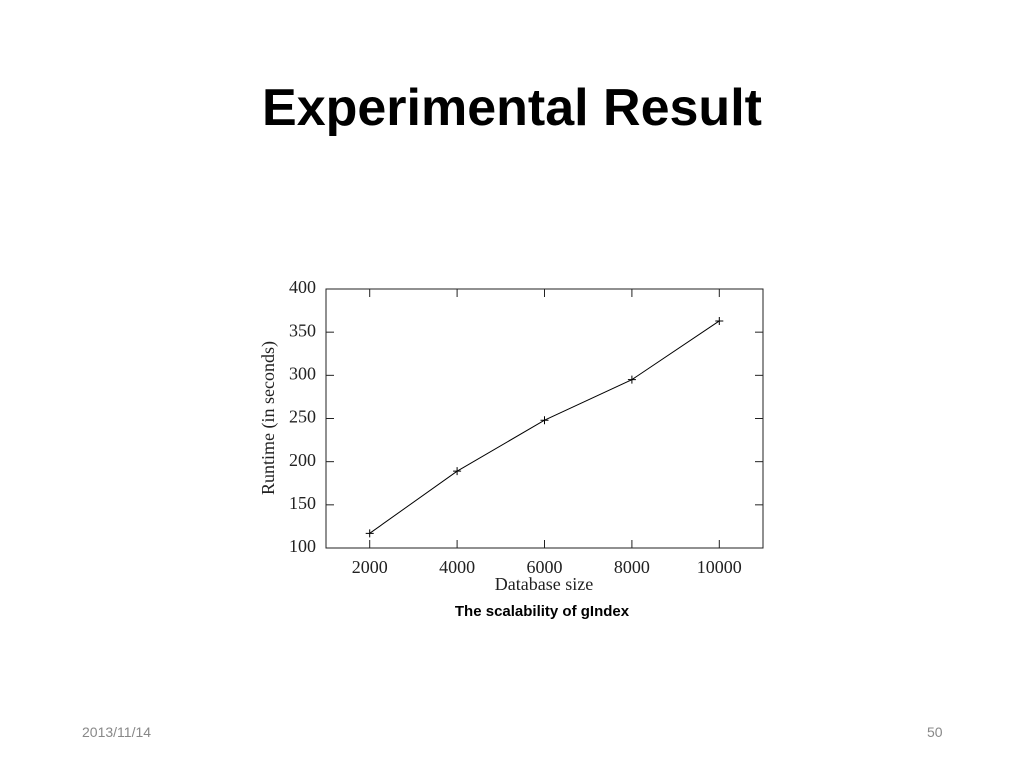  What do you see at coordinates (542, 611) in the screenshot?
I see `chart-caption: The scalability of gIndex` at bounding box center [542, 611].